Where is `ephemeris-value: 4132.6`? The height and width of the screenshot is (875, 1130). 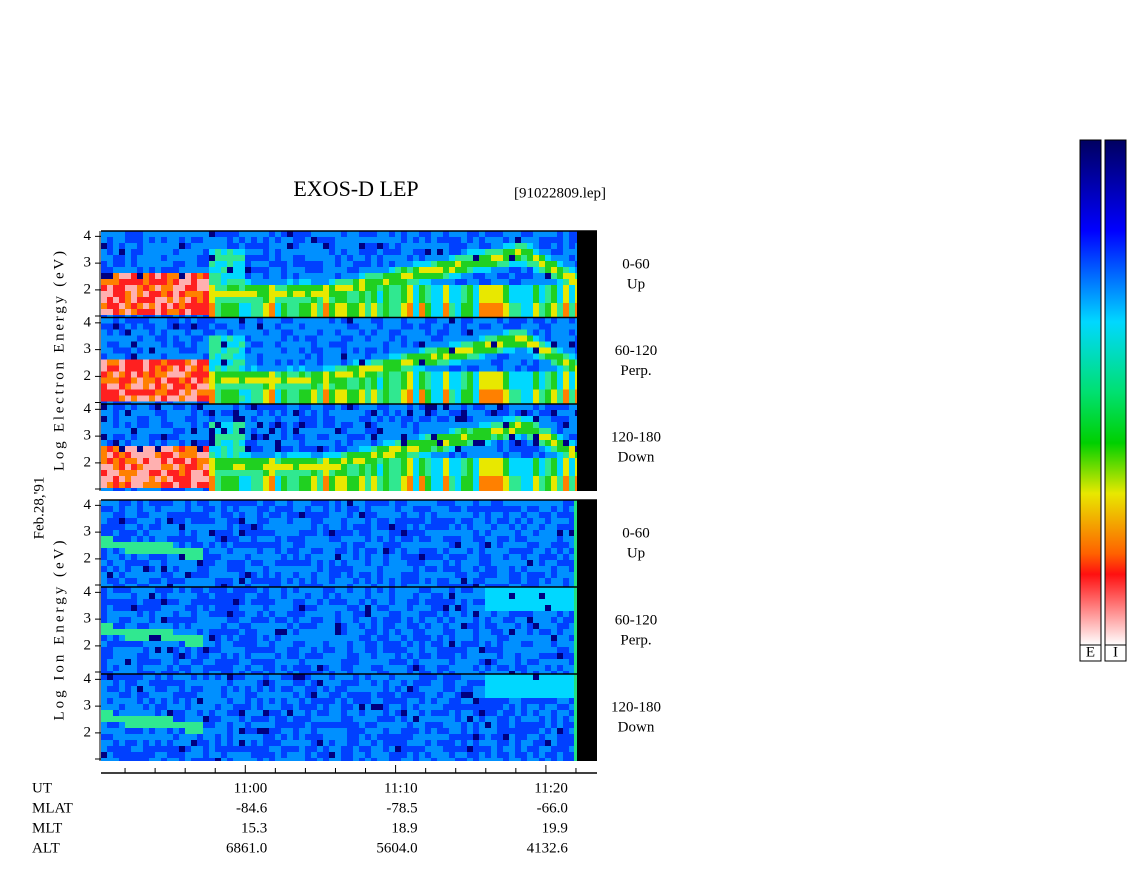 ephemeris-value: 4132.6 is located at coordinates (548, 848).